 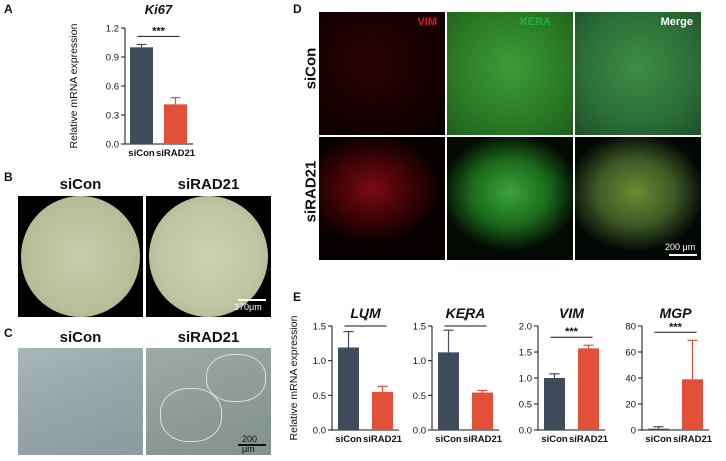 What do you see at coordinates (676, 22) in the screenshot?
I see `paneld-channel-merge: Merge` at bounding box center [676, 22].